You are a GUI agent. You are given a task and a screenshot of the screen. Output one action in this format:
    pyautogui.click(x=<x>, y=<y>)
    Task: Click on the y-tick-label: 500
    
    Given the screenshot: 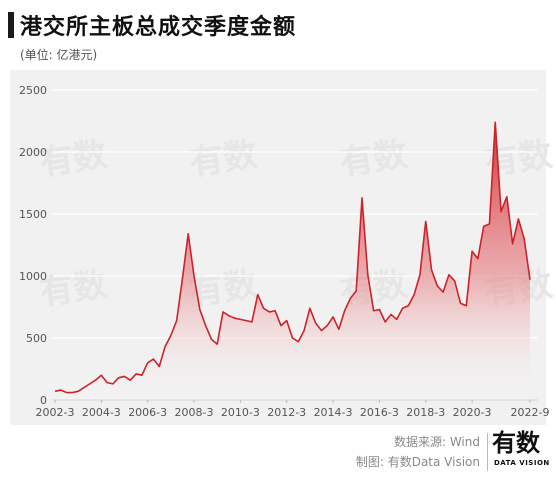 What is the action you would take?
    pyautogui.click(x=36, y=338)
    